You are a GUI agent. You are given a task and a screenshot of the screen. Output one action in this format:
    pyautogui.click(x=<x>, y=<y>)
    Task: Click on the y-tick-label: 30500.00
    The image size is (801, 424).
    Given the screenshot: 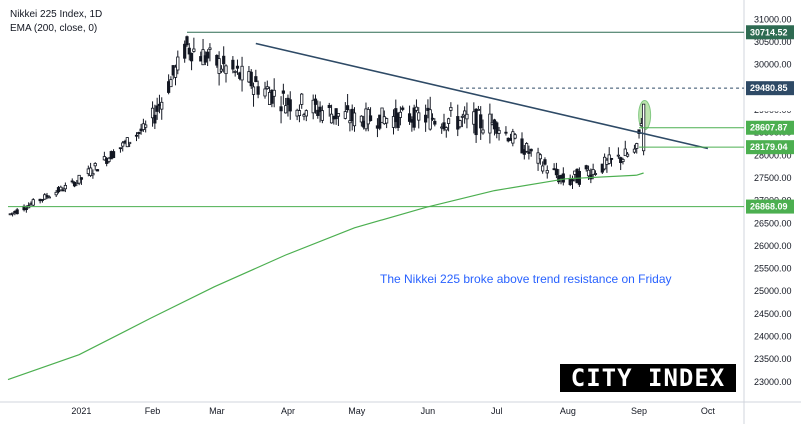 What is the action you would take?
    pyautogui.click(x=773, y=42)
    